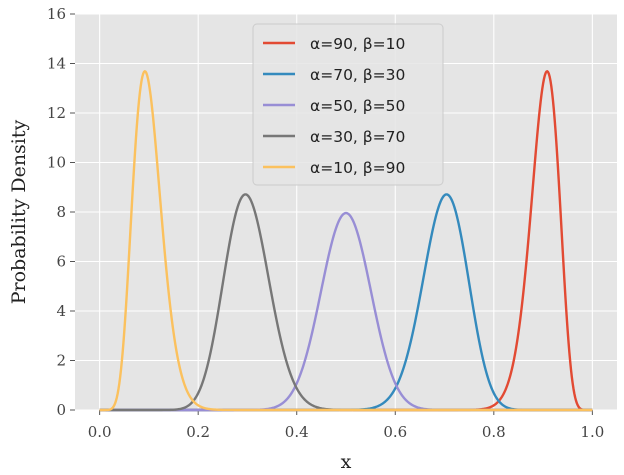  What do you see at coordinates (61, 410) in the screenshot?
I see `y-tick-label: 0` at bounding box center [61, 410].